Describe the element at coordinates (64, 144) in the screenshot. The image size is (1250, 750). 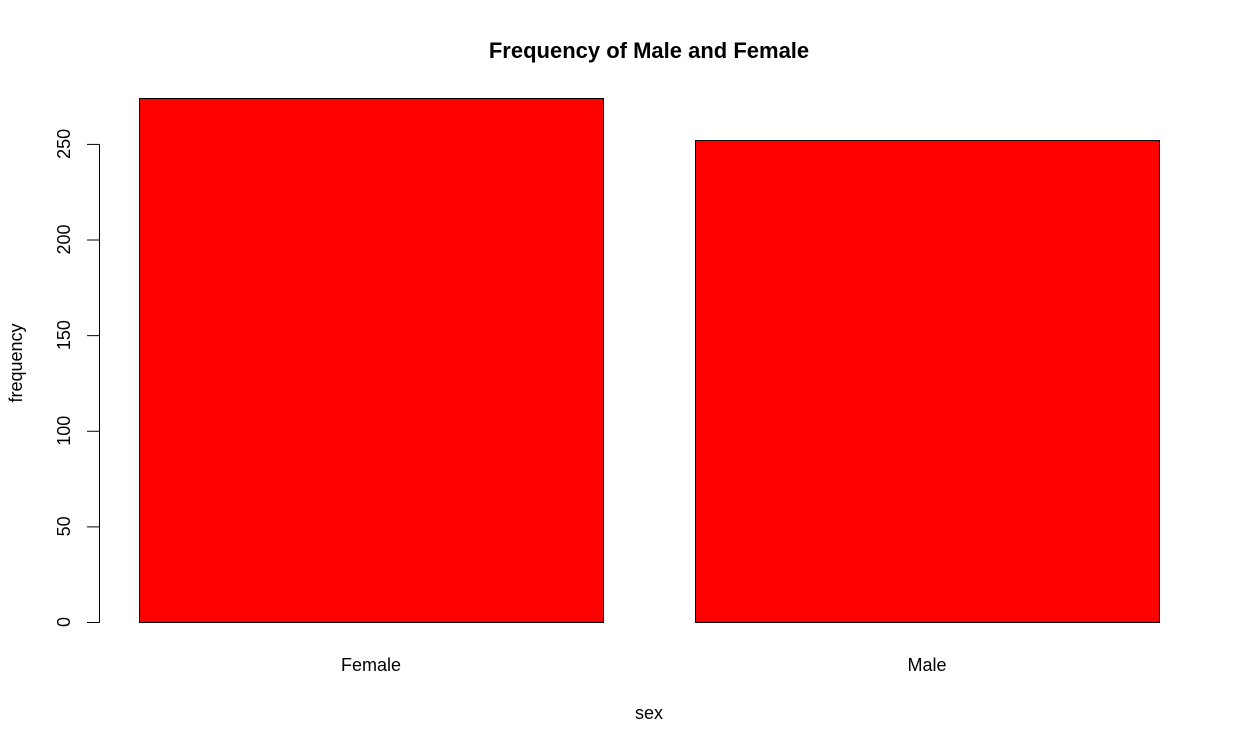
I see `y-tick-label: 250` at that location.